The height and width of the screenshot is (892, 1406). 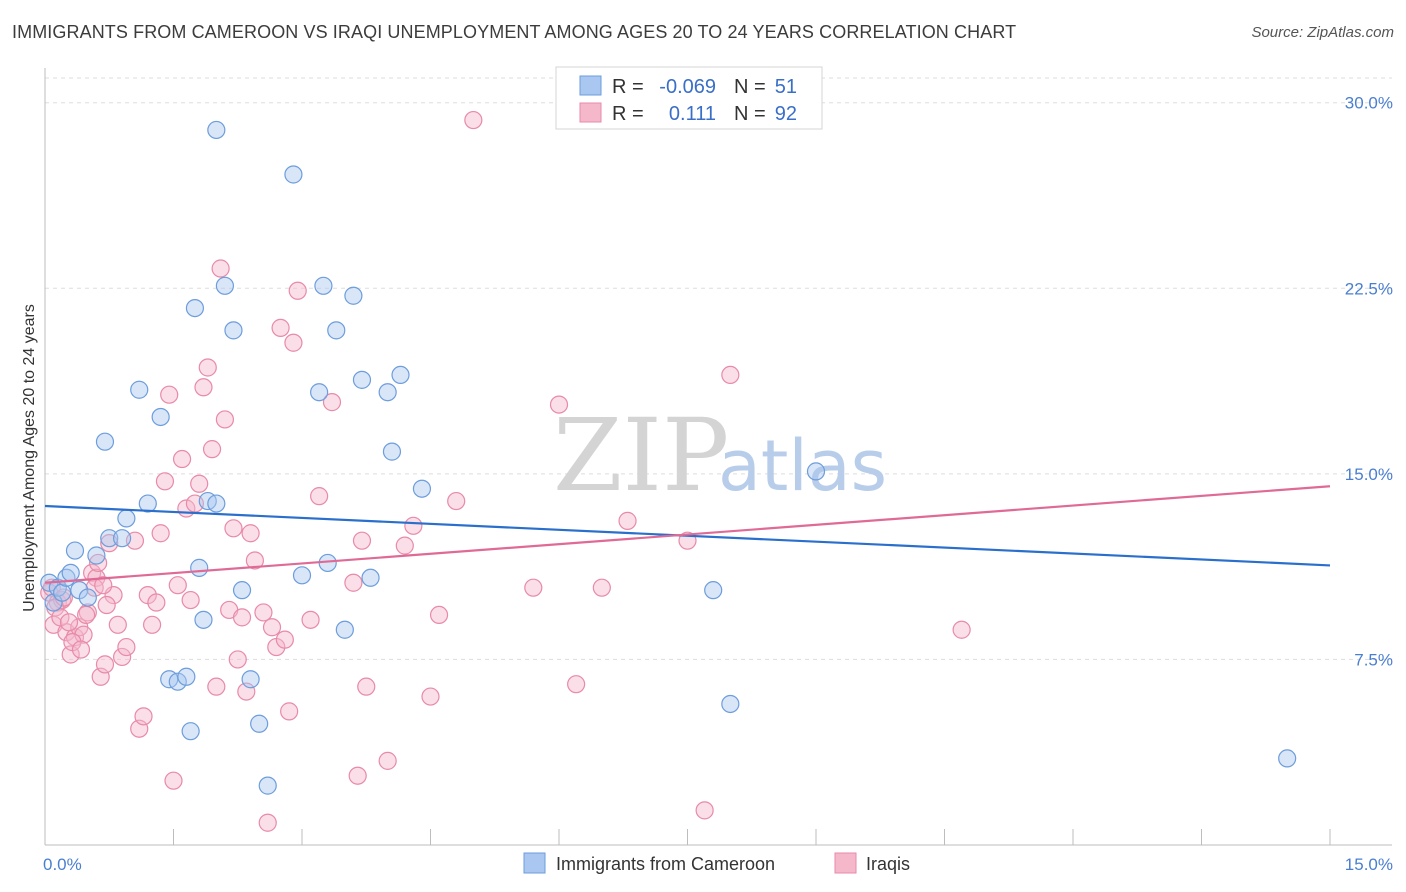 I want to click on legend-swatch-pink, so click(x=590, y=112).